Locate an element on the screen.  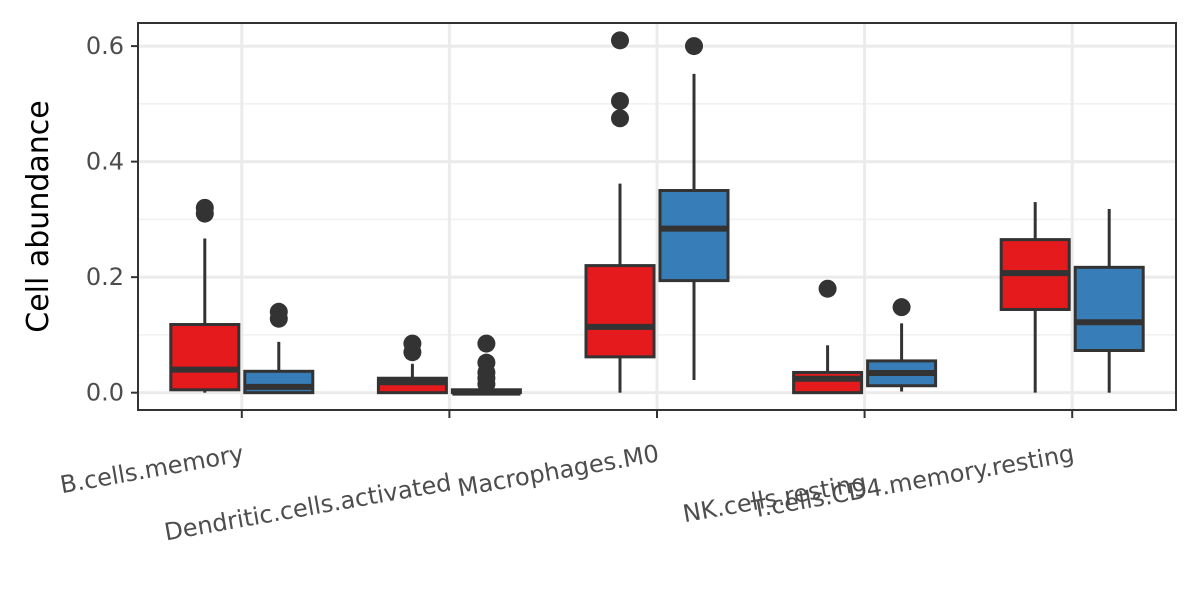
x-tick-label: Macrophages.M0 is located at coordinates (558, 470).